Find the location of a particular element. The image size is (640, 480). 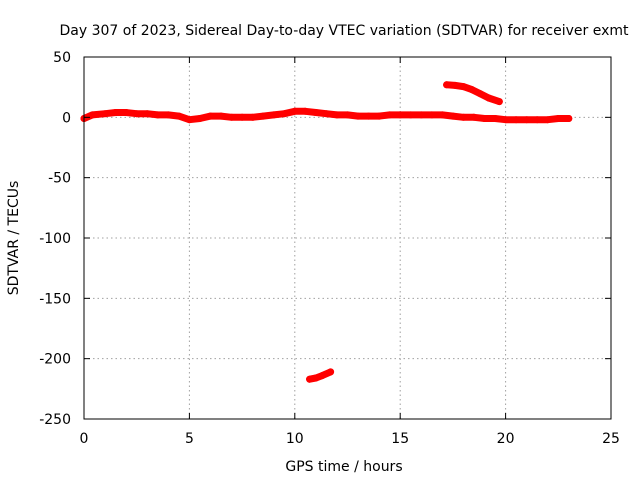

x-tick-label: 5 is located at coordinates (189, 439).